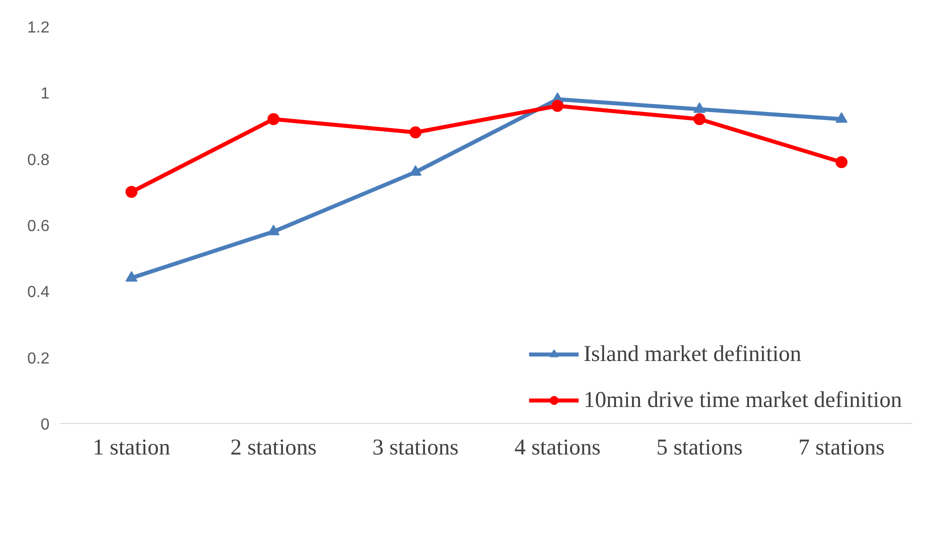 The image size is (932, 533). Describe the element at coordinates (38, 160) in the screenshot. I see `y-tick-label: 0.8` at that location.